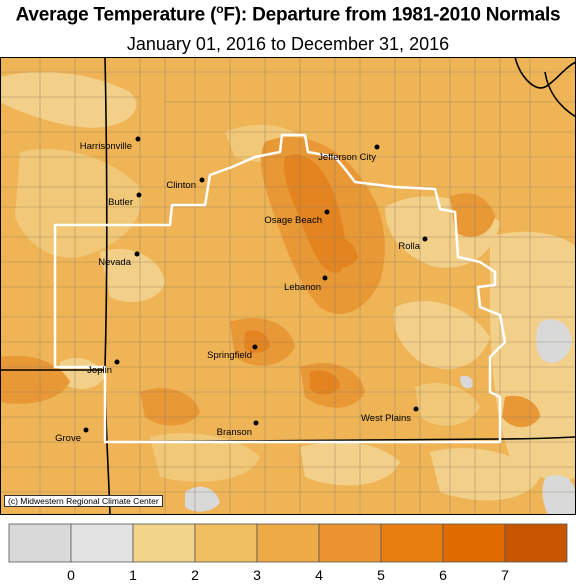 The width and height of the screenshot is (576, 585). Describe the element at coordinates (133, 575) in the screenshot. I see `legend-label: 1` at that location.